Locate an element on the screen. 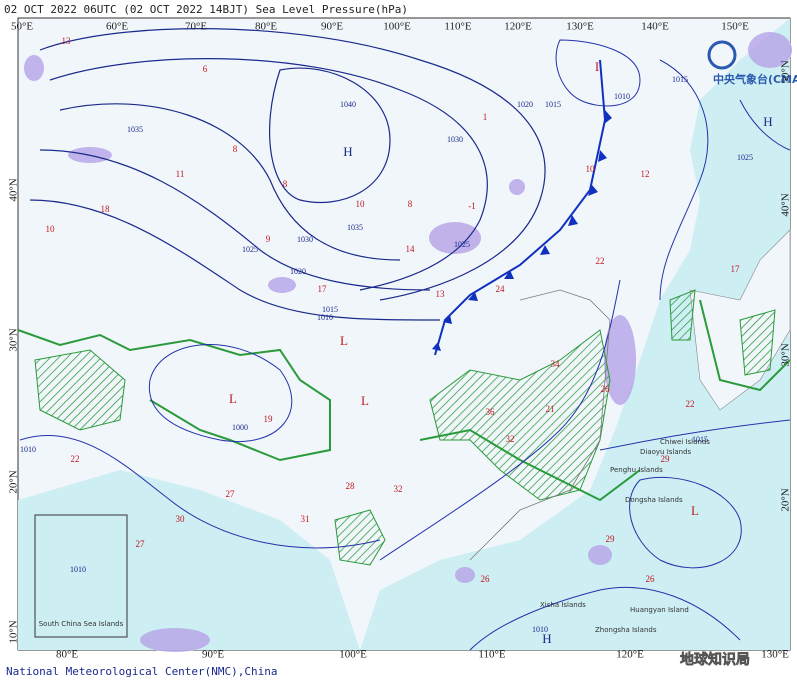 Image resolution: width=797 pixels, height=691 pixels. place-label: Xisha Islands is located at coordinates (563, 605).